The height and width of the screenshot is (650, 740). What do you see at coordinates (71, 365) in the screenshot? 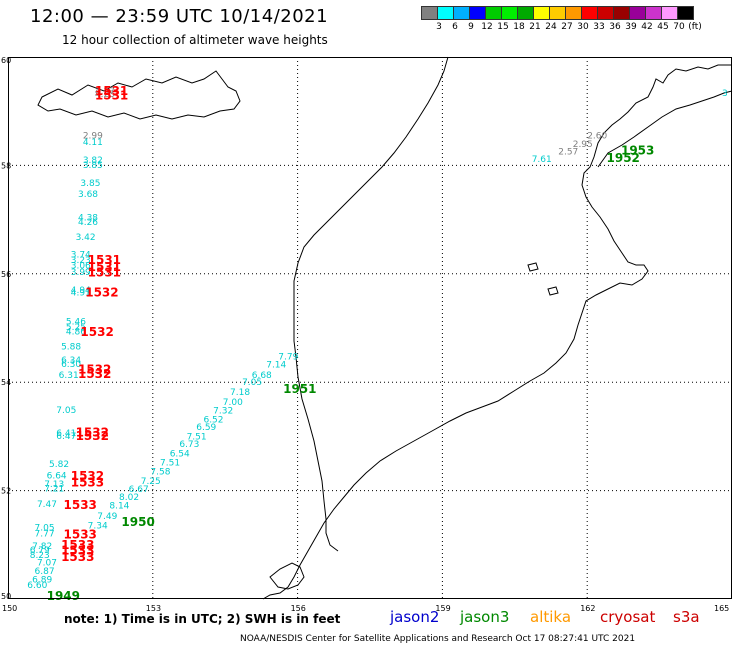
I see `wave-height-value: 6.30` at bounding box center [71, 365].